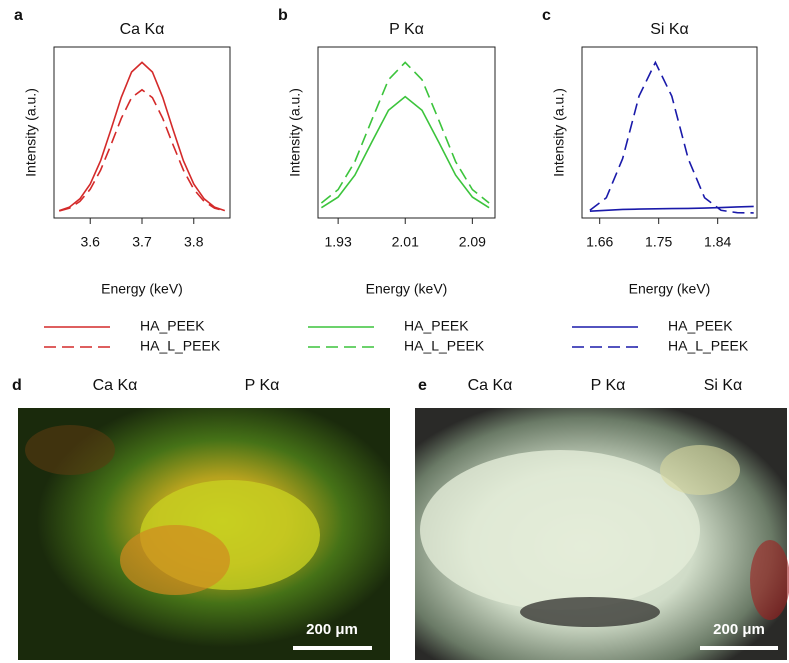  I want to click on x-tick-label: 1.84, so click(717, 242).